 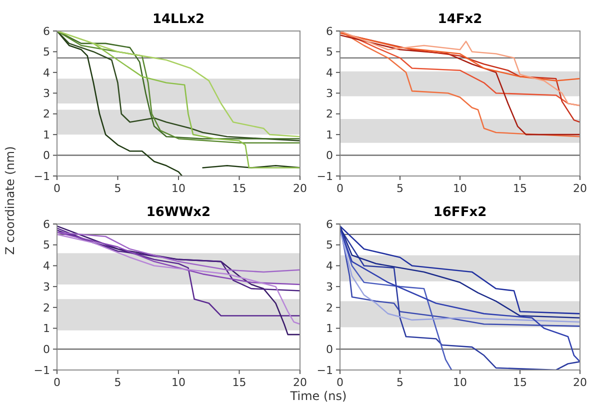 What do you see at coordinates (178, 19) in the screenshot?
I see `chart-title: 14LLx2` at bounding box center [178, 19].